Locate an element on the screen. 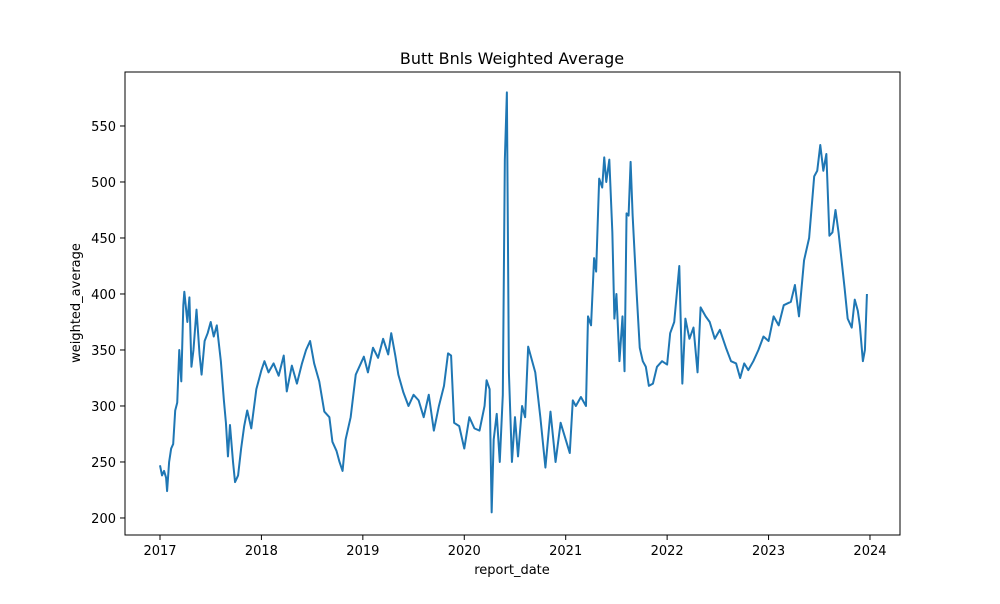 Image resolution: width=1000 pixels, height=604 pixels. y-tick-label: 450 is located at coordinates (103, 239).